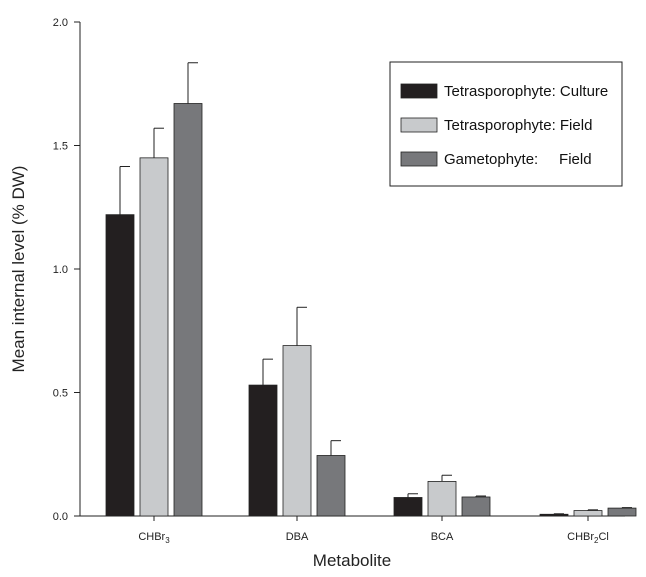  I want to click on x-tick-label: DBA, so click(297, 537).